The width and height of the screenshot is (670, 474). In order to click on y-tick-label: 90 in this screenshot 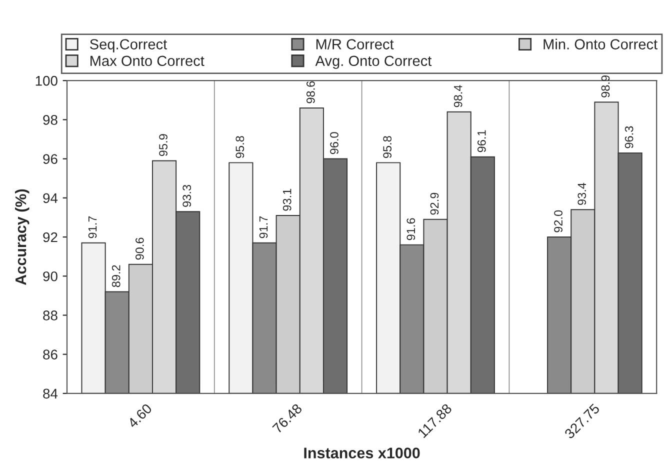, I will do `click(50, 276)`.